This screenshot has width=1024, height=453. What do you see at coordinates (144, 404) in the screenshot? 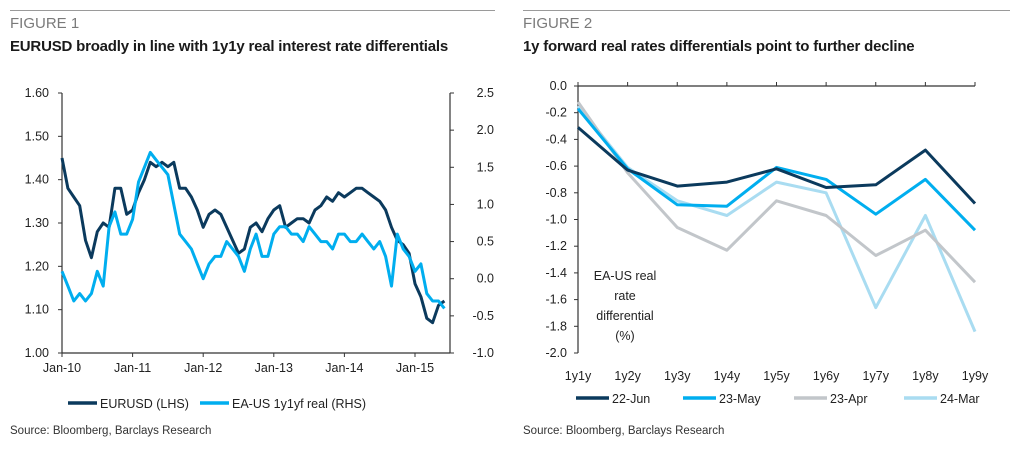
I see `fig1-legend-label: EURUSD (LHS)` at bounding box center [144, 404].